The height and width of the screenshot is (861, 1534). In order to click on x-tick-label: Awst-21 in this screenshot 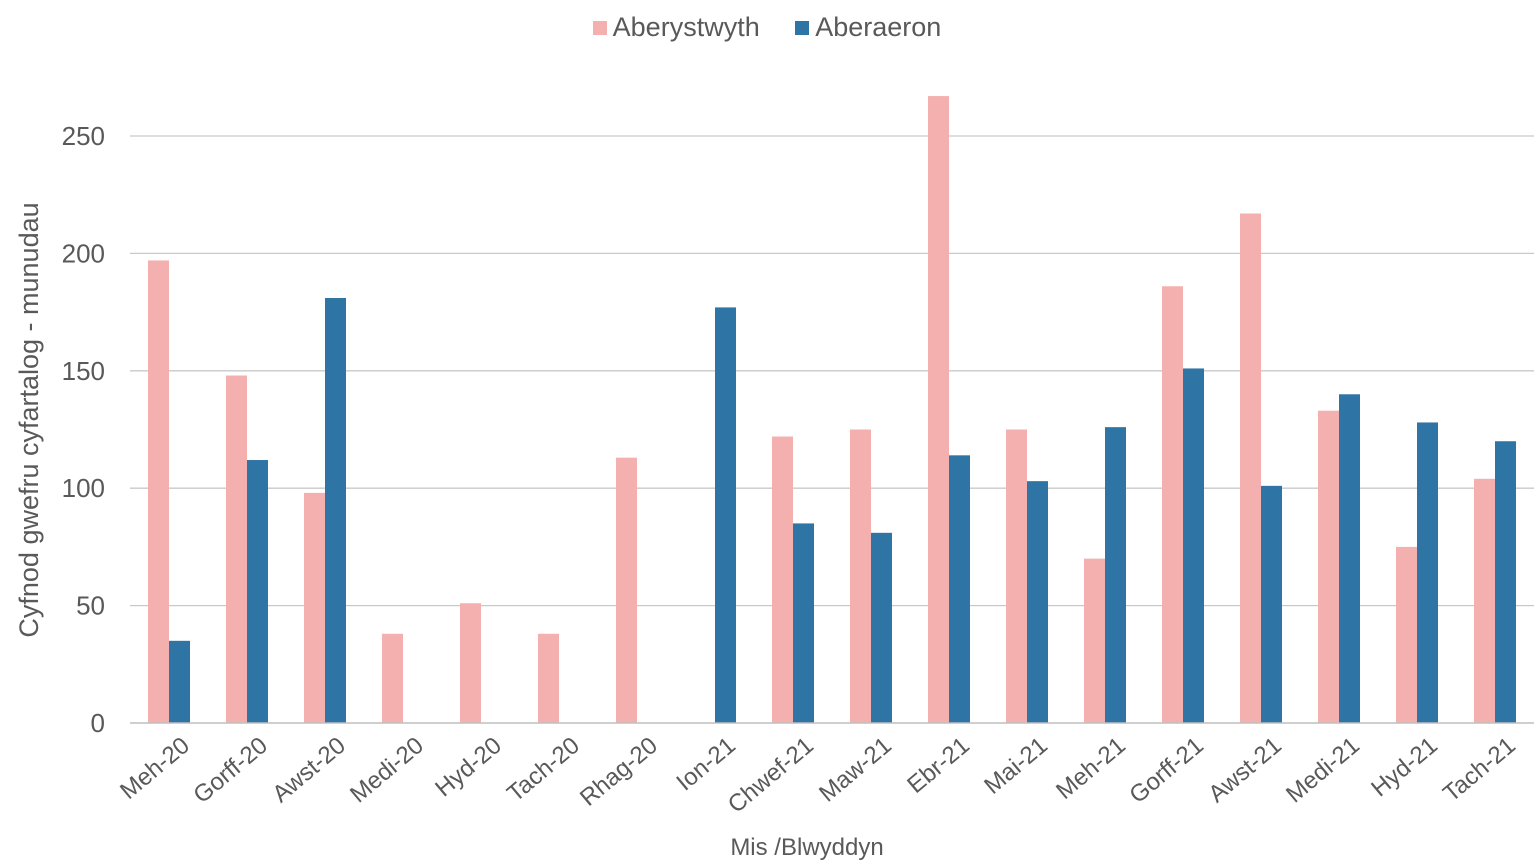, I will do `click(1244, 770)`.